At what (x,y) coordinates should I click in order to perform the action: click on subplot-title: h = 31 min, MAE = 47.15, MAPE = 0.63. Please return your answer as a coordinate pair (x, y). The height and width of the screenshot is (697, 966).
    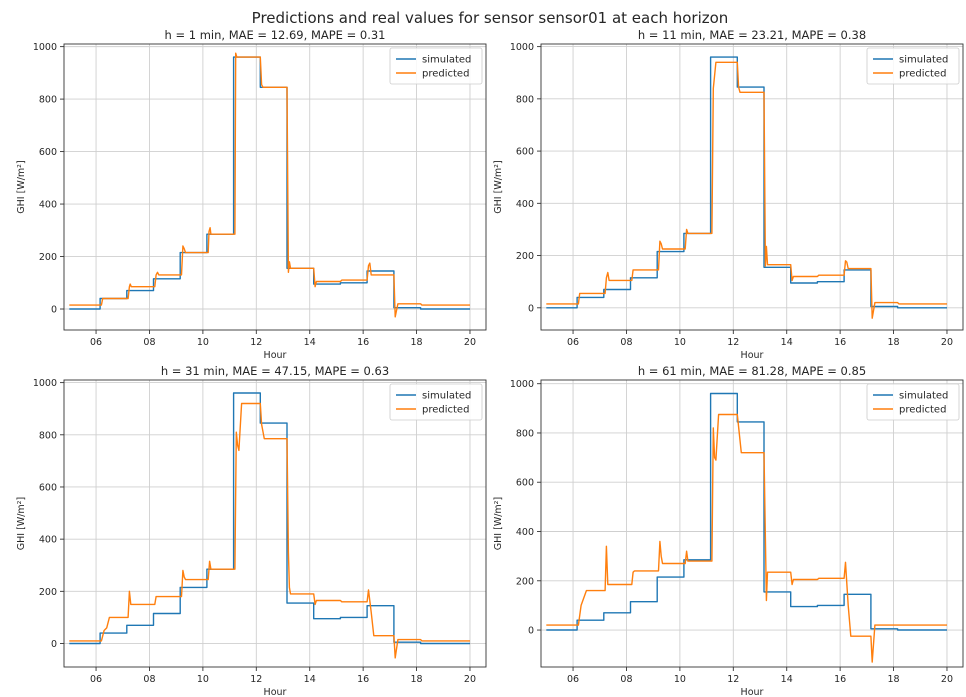
    Looking at the image, I should click on (275, 371).